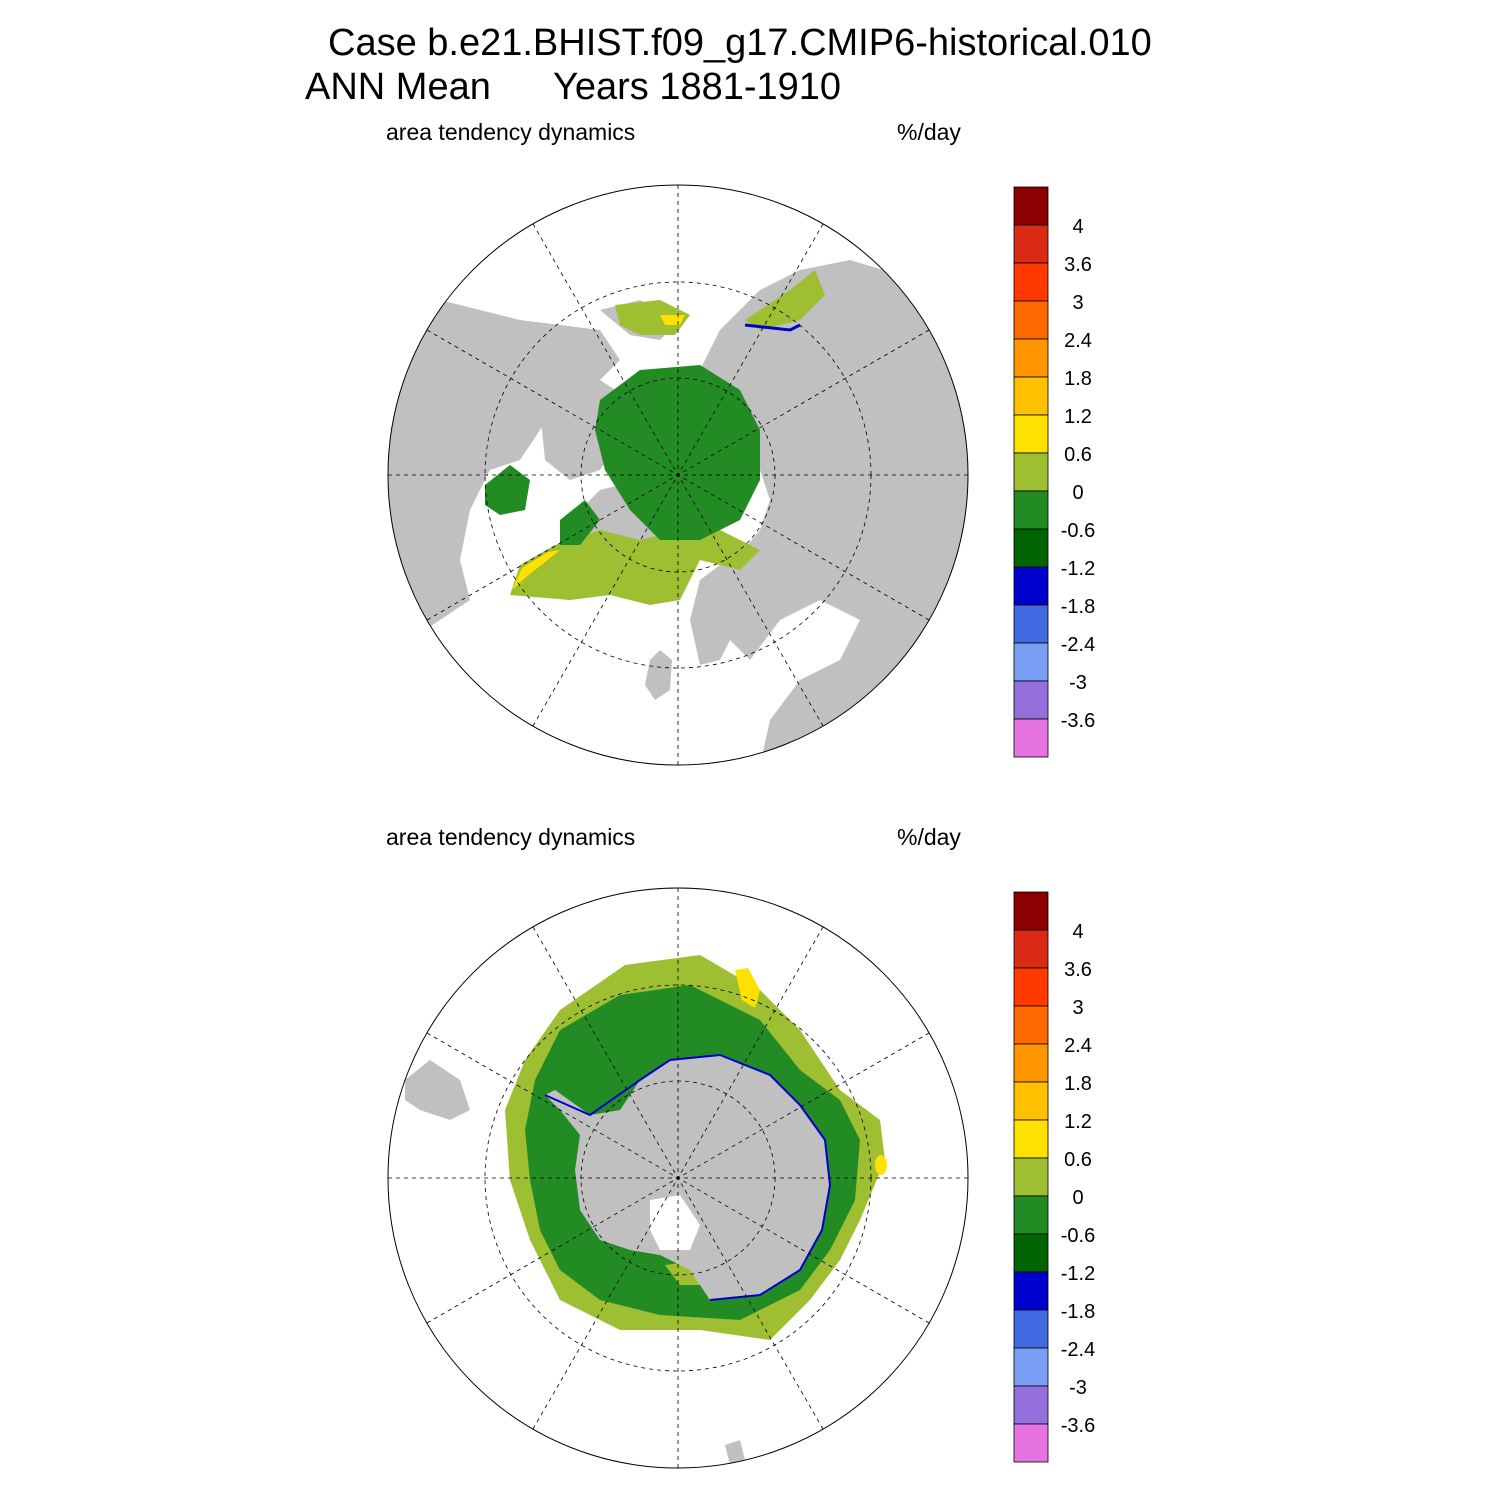 The width and height of the screenshot is (1500, 1500). I want to click on south-land-australia-tip, so click(735, 1452).